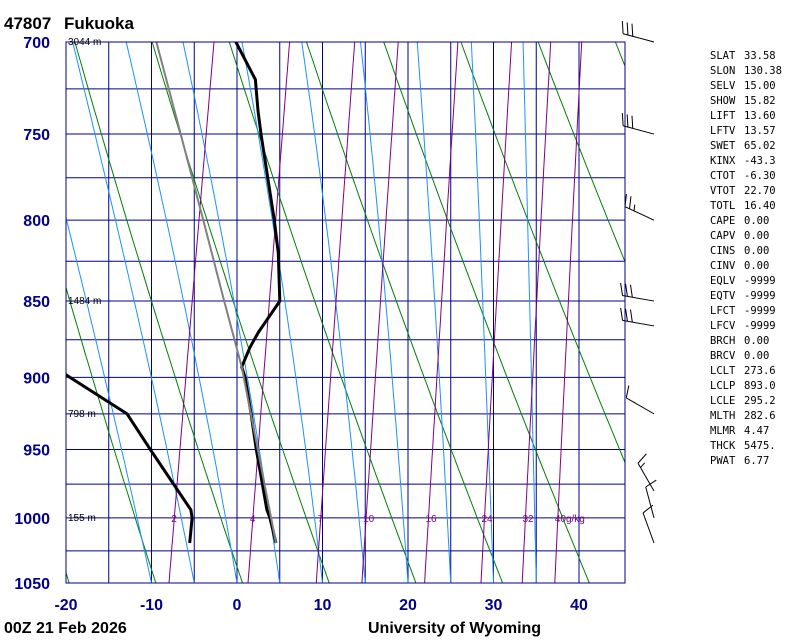 The image size is (800, 640). What do you see at coordinates (723, 311) in the screenshot?
I see `index-name: LFCT` at bounding box center [723, 311].